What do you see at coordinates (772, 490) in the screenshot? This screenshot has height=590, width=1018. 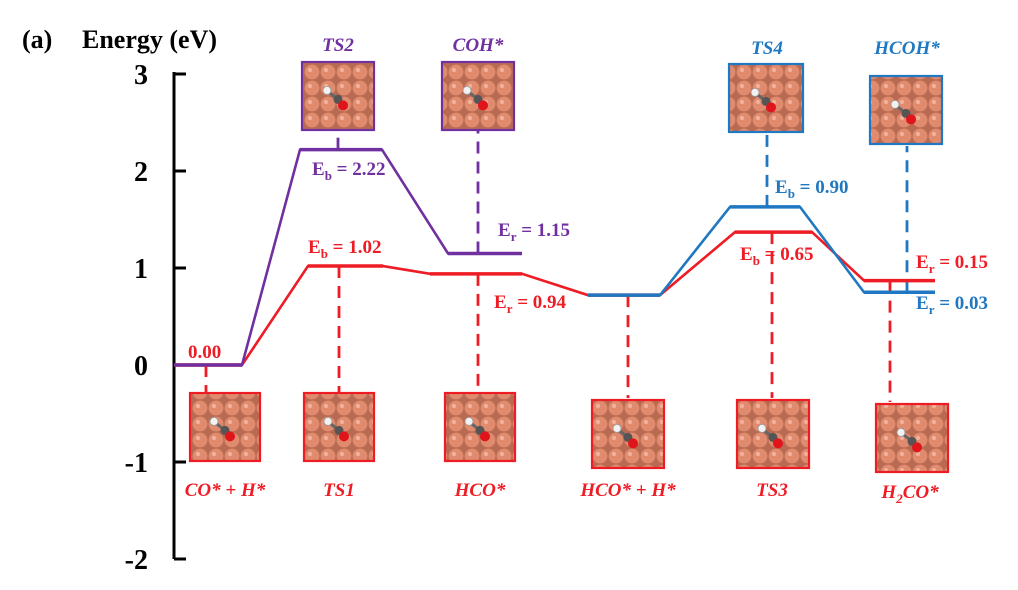 I see `state-label-ts3: TS3` at bounding box center [772, 490].